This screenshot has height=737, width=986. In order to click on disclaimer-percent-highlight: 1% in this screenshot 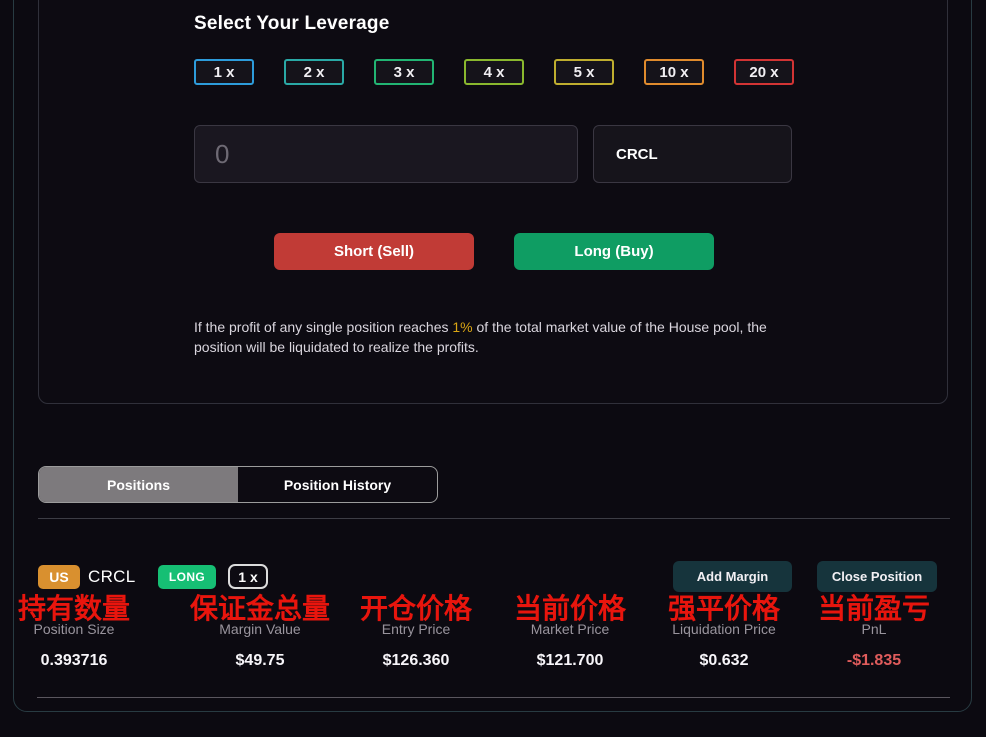, I will do `click(462, 327)`.